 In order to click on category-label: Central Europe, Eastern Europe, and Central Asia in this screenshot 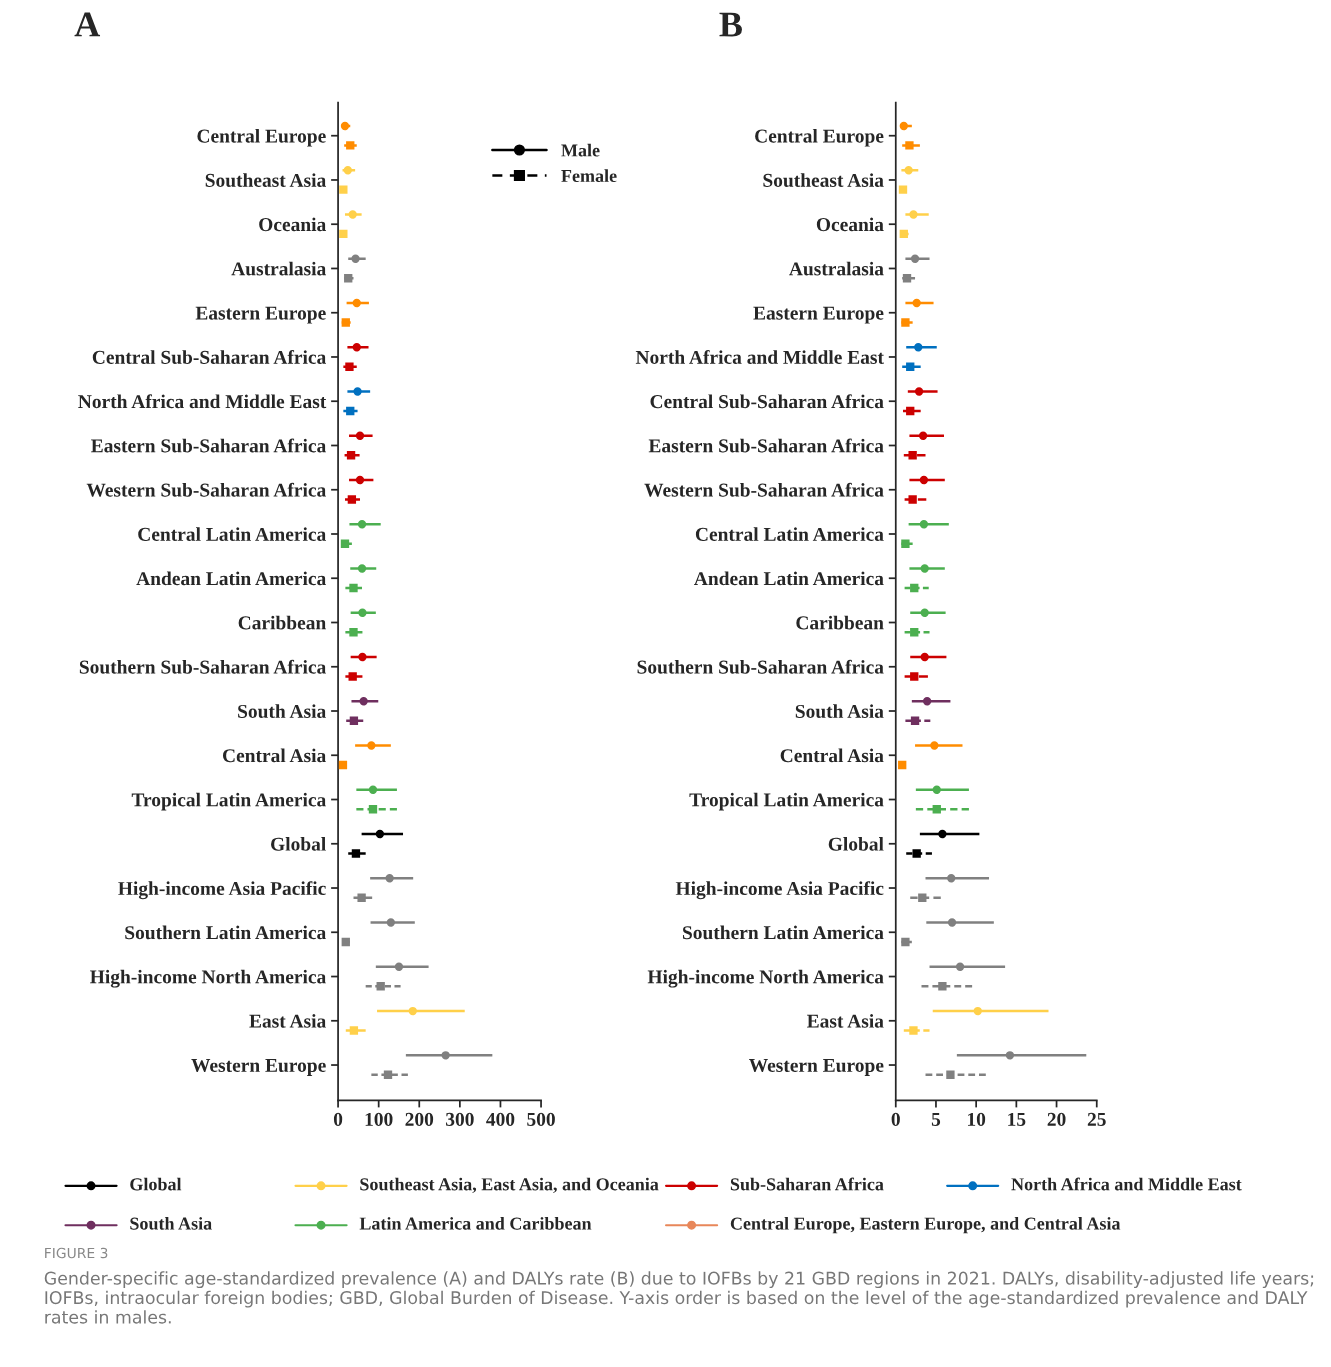, I will do `click(925, 1225)`.